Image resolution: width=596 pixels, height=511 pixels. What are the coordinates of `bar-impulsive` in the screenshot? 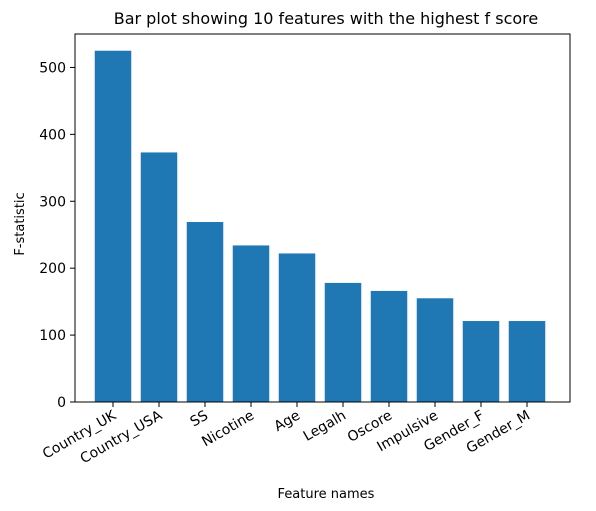 It's located at (435, 350).